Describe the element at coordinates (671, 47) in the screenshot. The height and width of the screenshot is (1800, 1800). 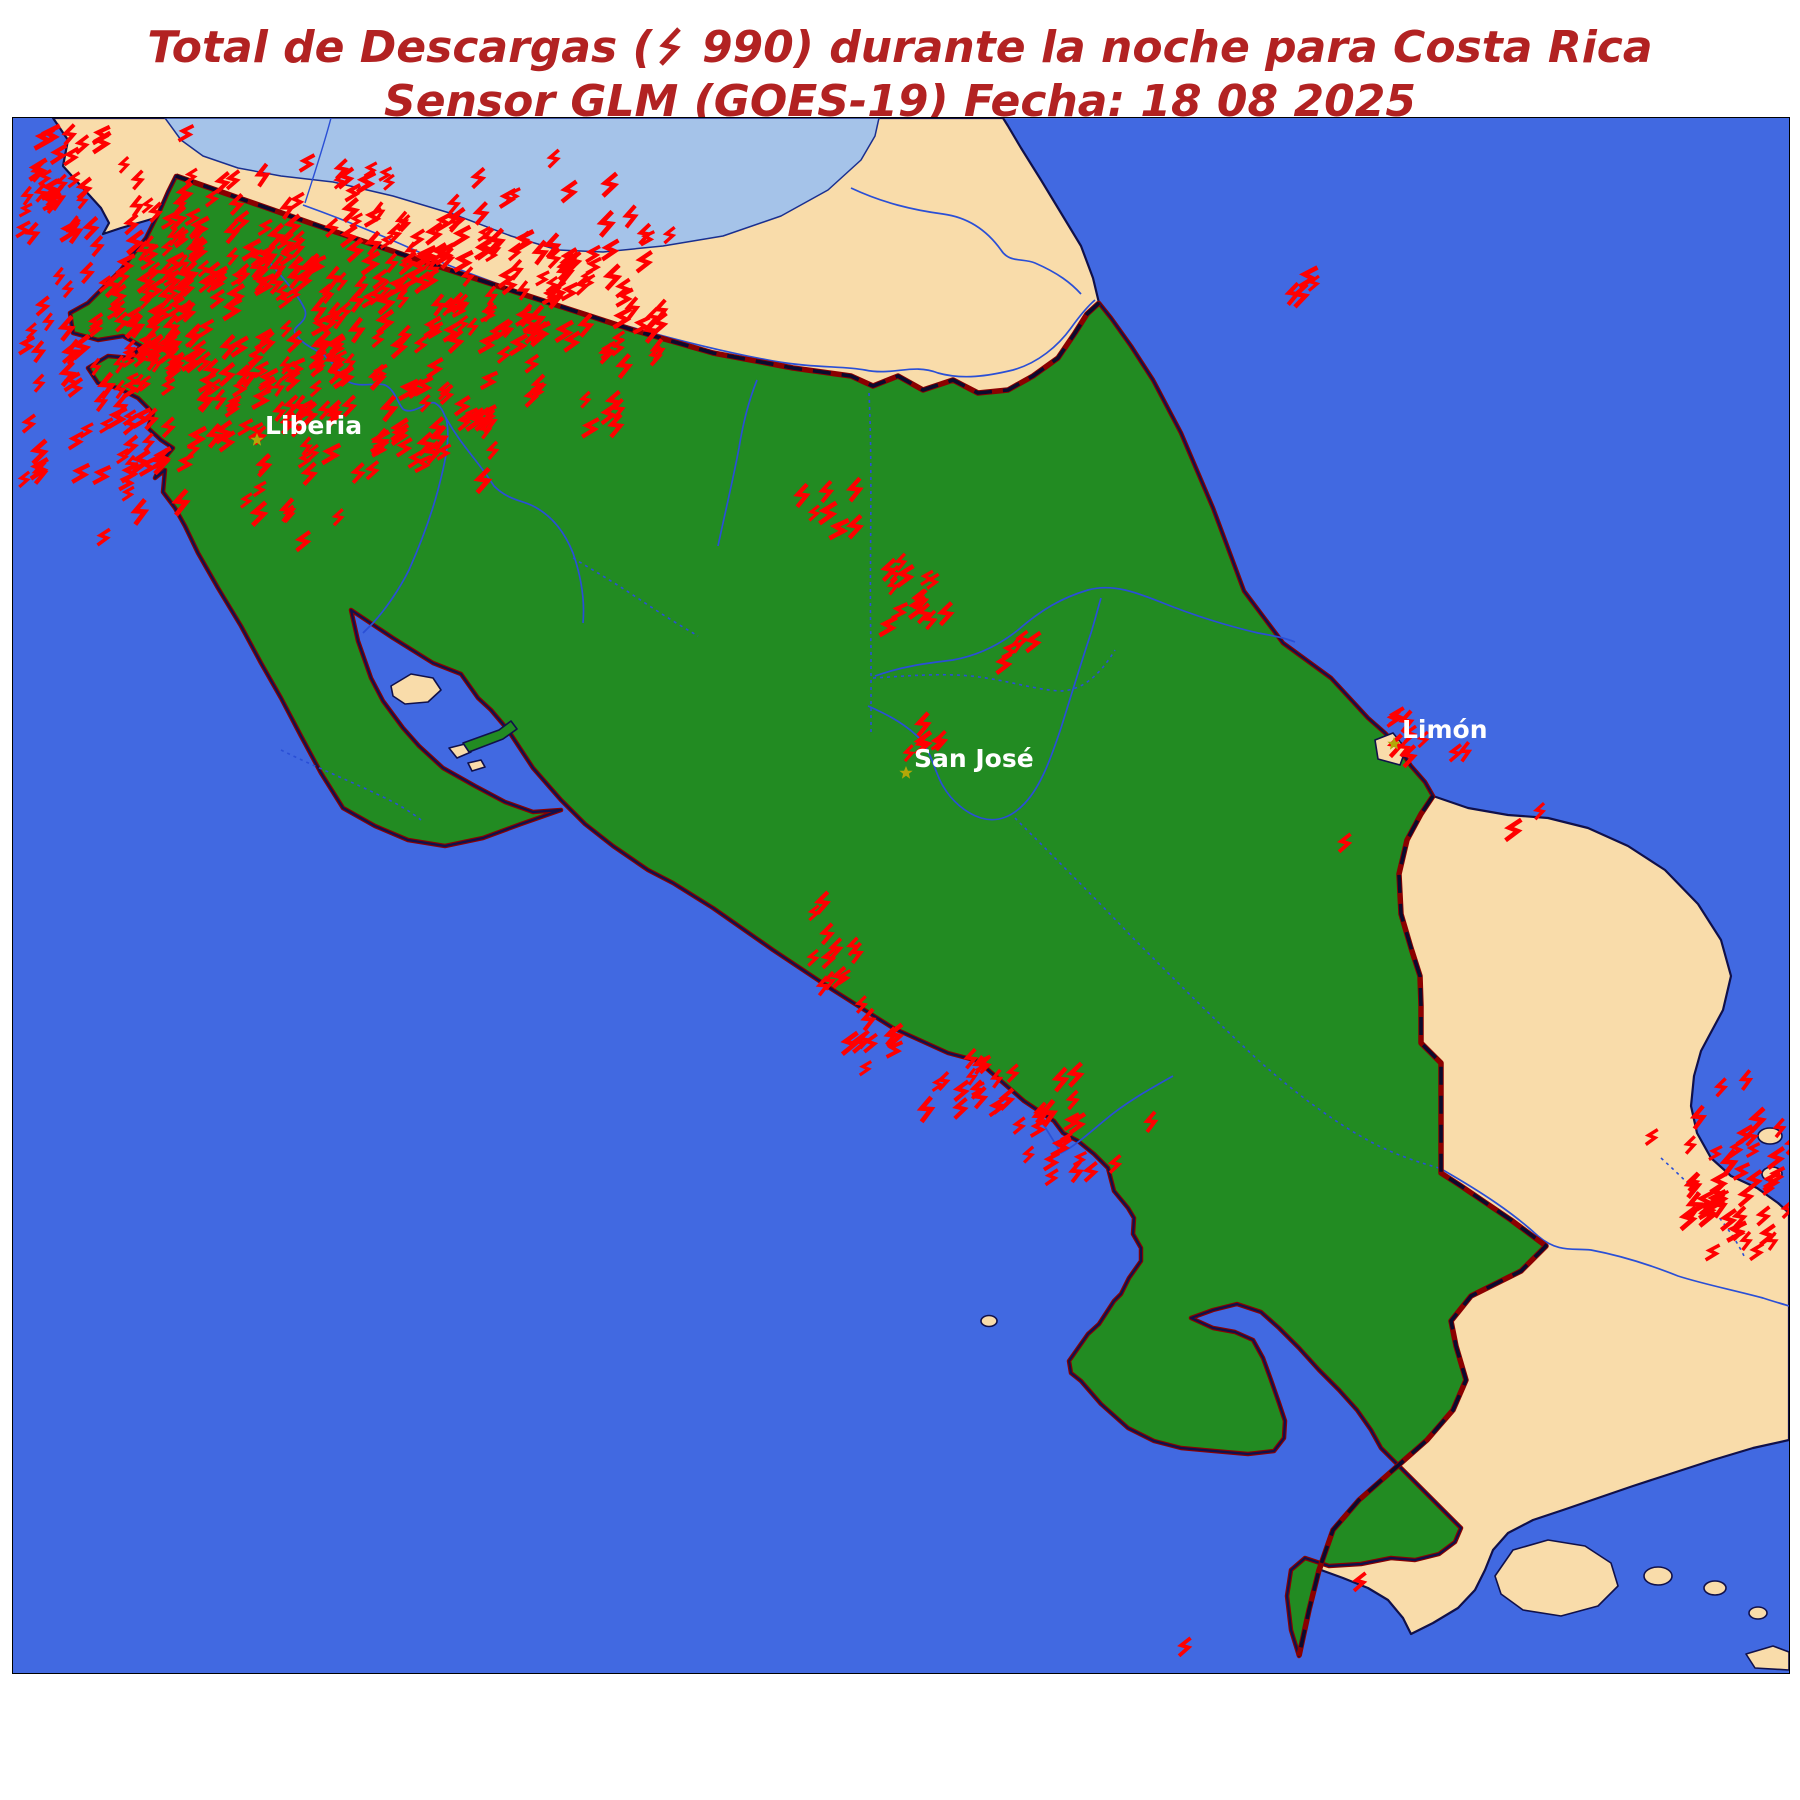
I see `lightning-icon` at that location.